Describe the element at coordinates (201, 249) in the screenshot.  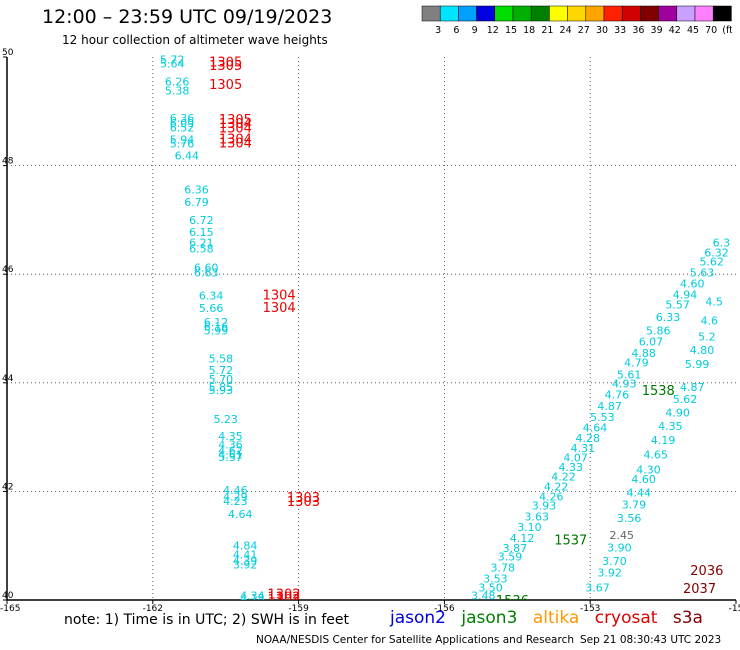
I see `swh-label: 6.58` at that location.